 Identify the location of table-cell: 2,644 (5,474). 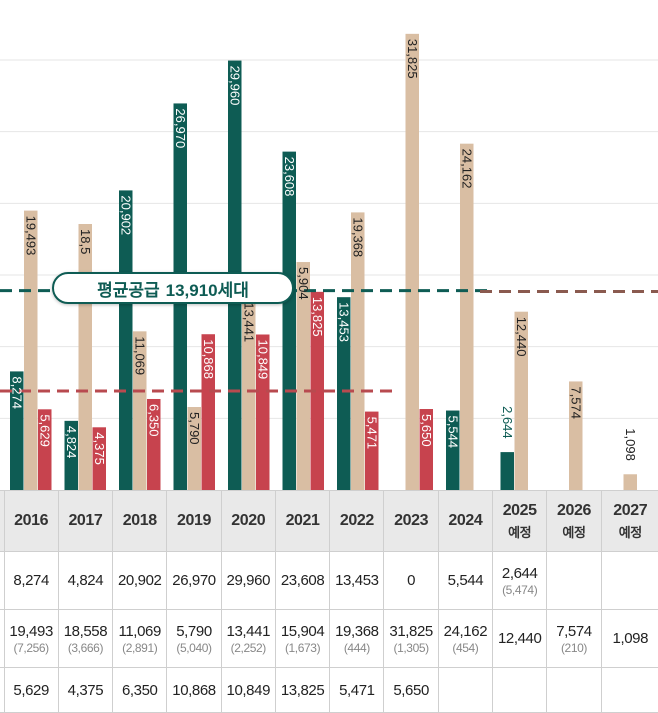
(520, 580).